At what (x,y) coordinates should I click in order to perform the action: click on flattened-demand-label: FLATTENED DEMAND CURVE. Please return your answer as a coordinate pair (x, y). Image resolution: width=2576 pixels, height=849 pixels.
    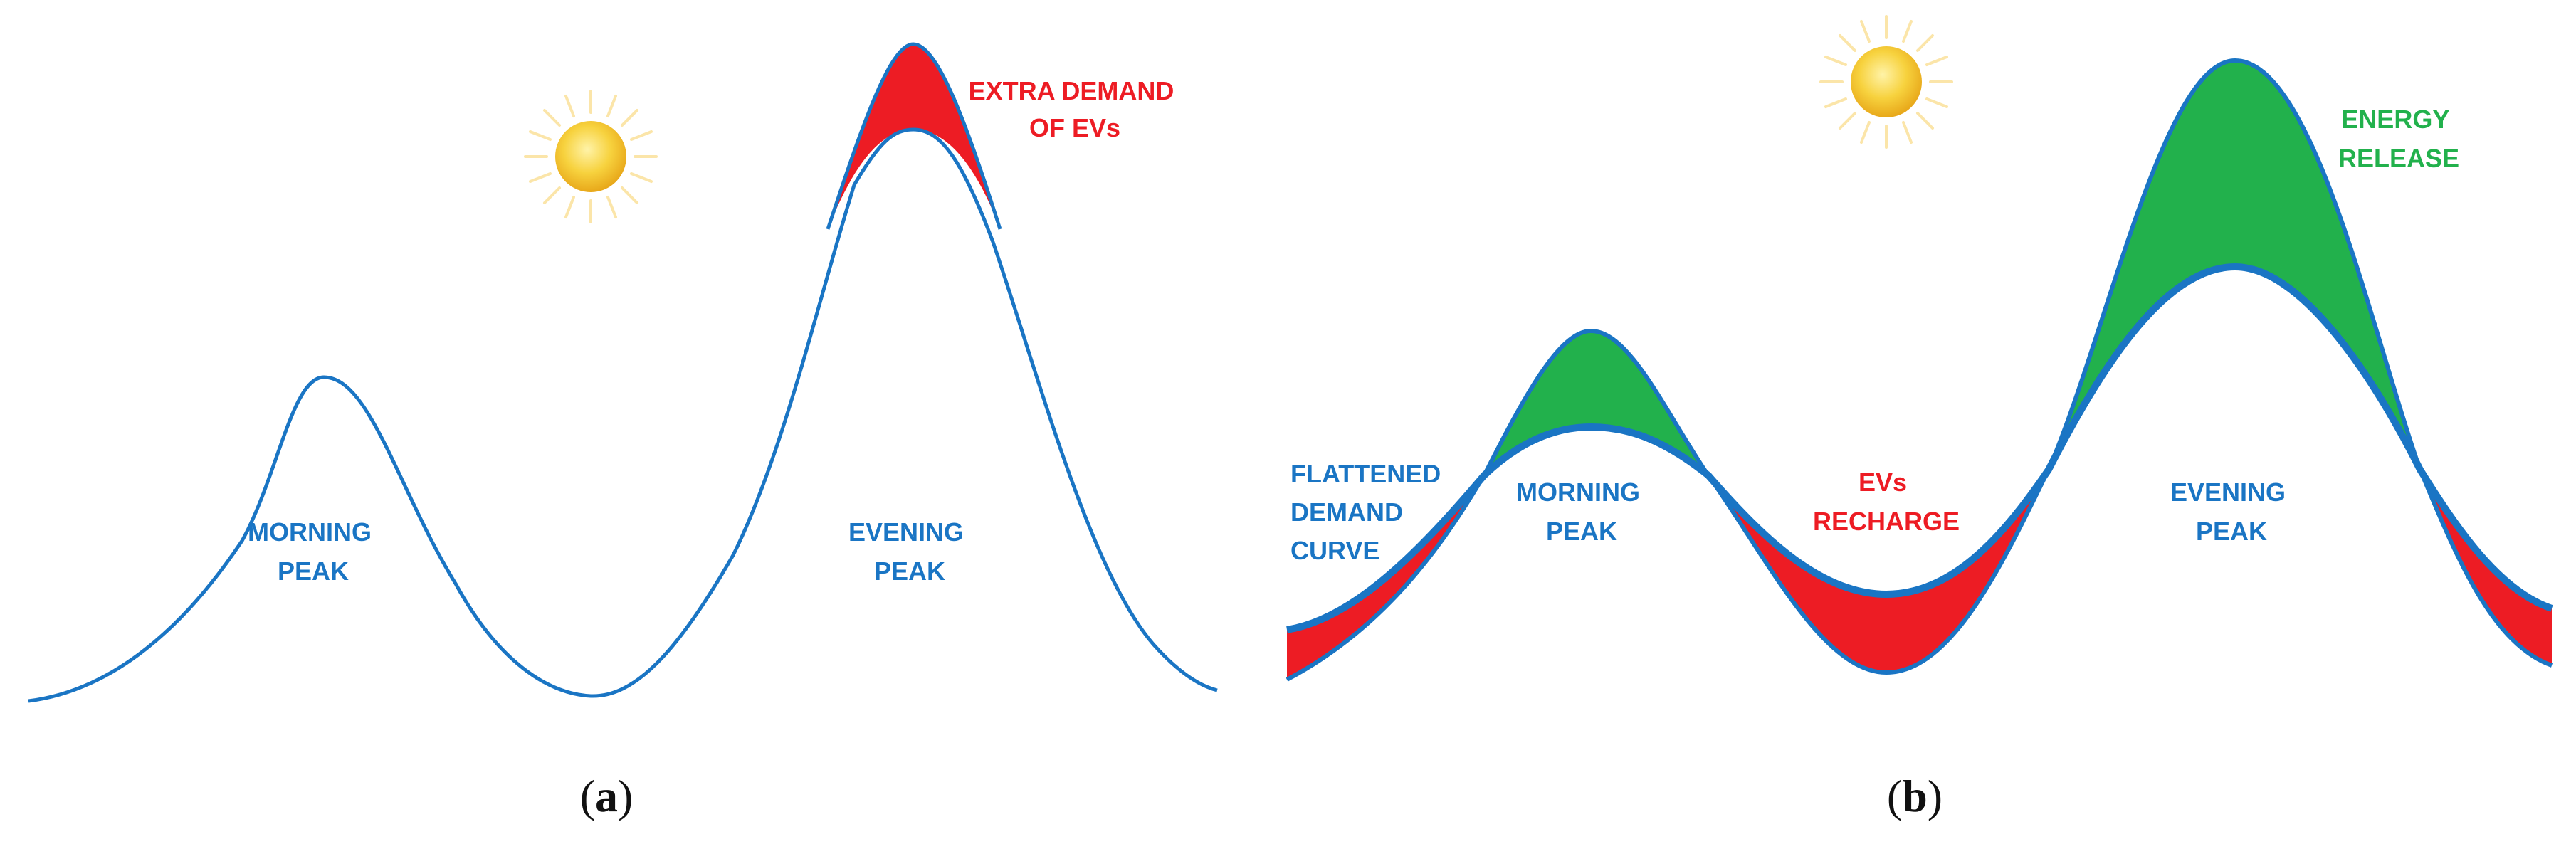
    Looking at the image, I should click on (1369, 512).